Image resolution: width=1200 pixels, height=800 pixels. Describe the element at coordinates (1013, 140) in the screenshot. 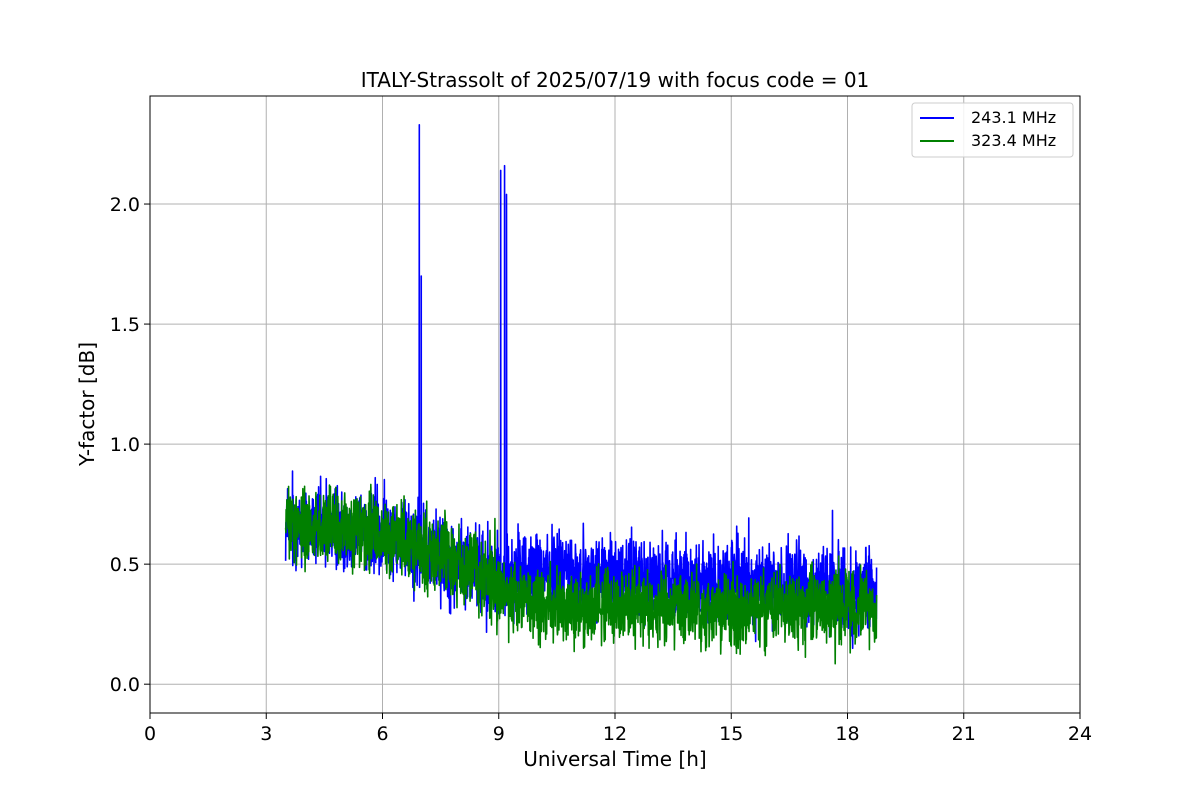

I see `legend-label-323: 323.4 MHz` at that location.